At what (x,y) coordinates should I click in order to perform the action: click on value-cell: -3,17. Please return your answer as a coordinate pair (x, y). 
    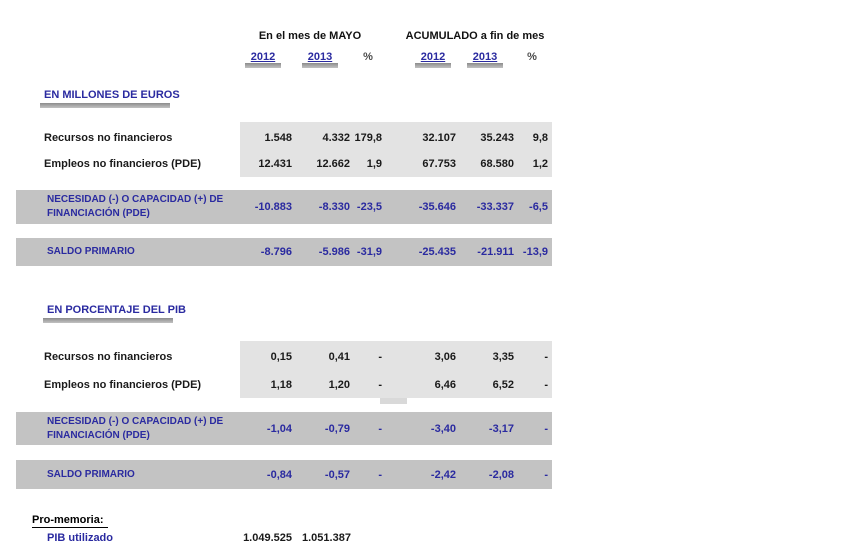
    Looking at the image, I should click on (501, 428).